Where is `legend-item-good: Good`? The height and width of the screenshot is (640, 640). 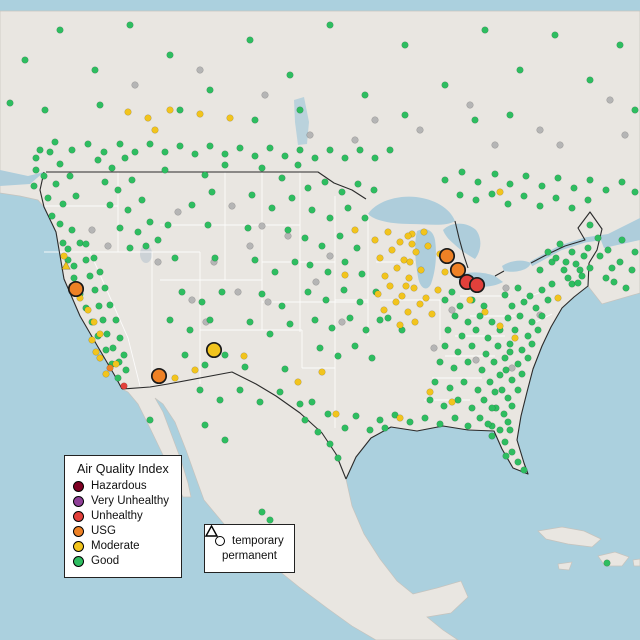
legend-item-good: Good is located at coordinates (121, 561).